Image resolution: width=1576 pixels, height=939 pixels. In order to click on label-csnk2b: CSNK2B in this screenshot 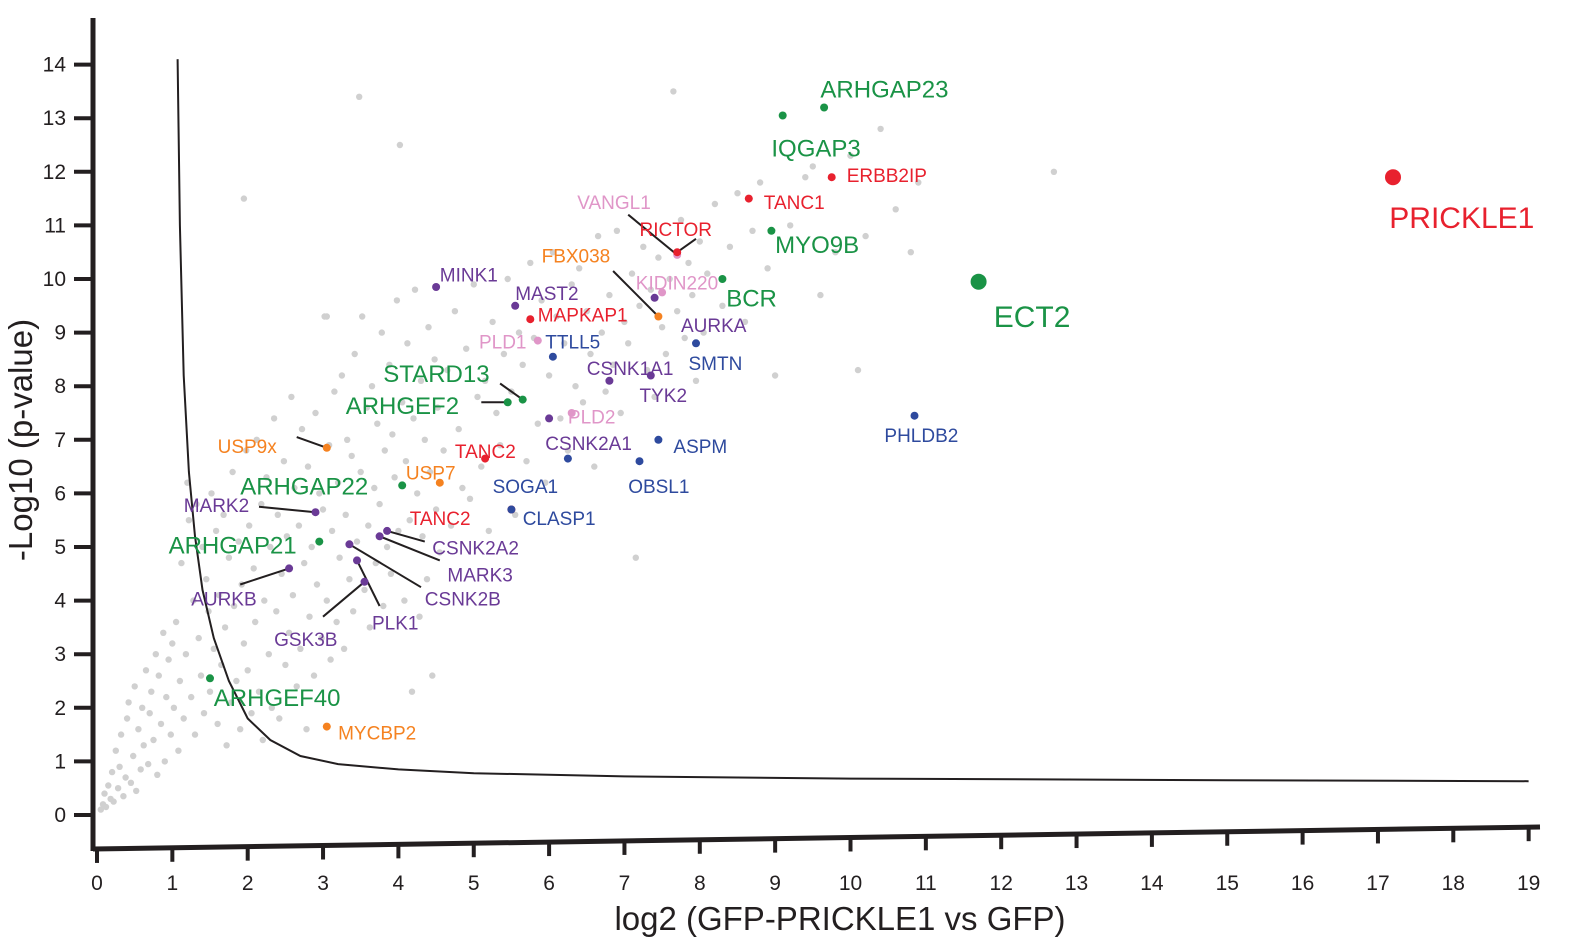, I will do `click(463, 600)`.